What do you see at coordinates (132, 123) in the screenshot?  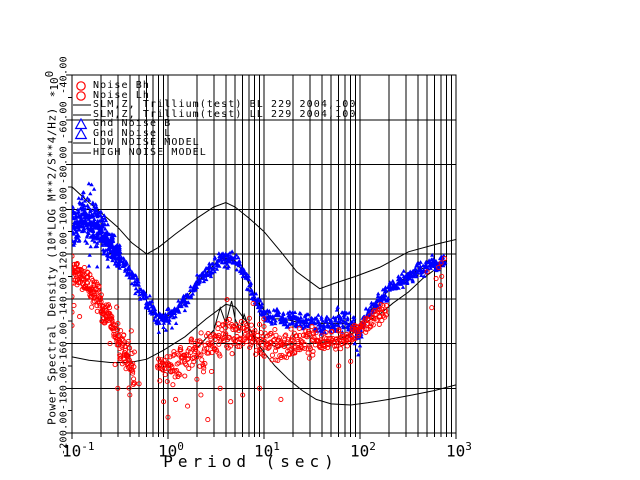 I see `legend-label: Gnd Noise B` at bounding box center [132, 123].